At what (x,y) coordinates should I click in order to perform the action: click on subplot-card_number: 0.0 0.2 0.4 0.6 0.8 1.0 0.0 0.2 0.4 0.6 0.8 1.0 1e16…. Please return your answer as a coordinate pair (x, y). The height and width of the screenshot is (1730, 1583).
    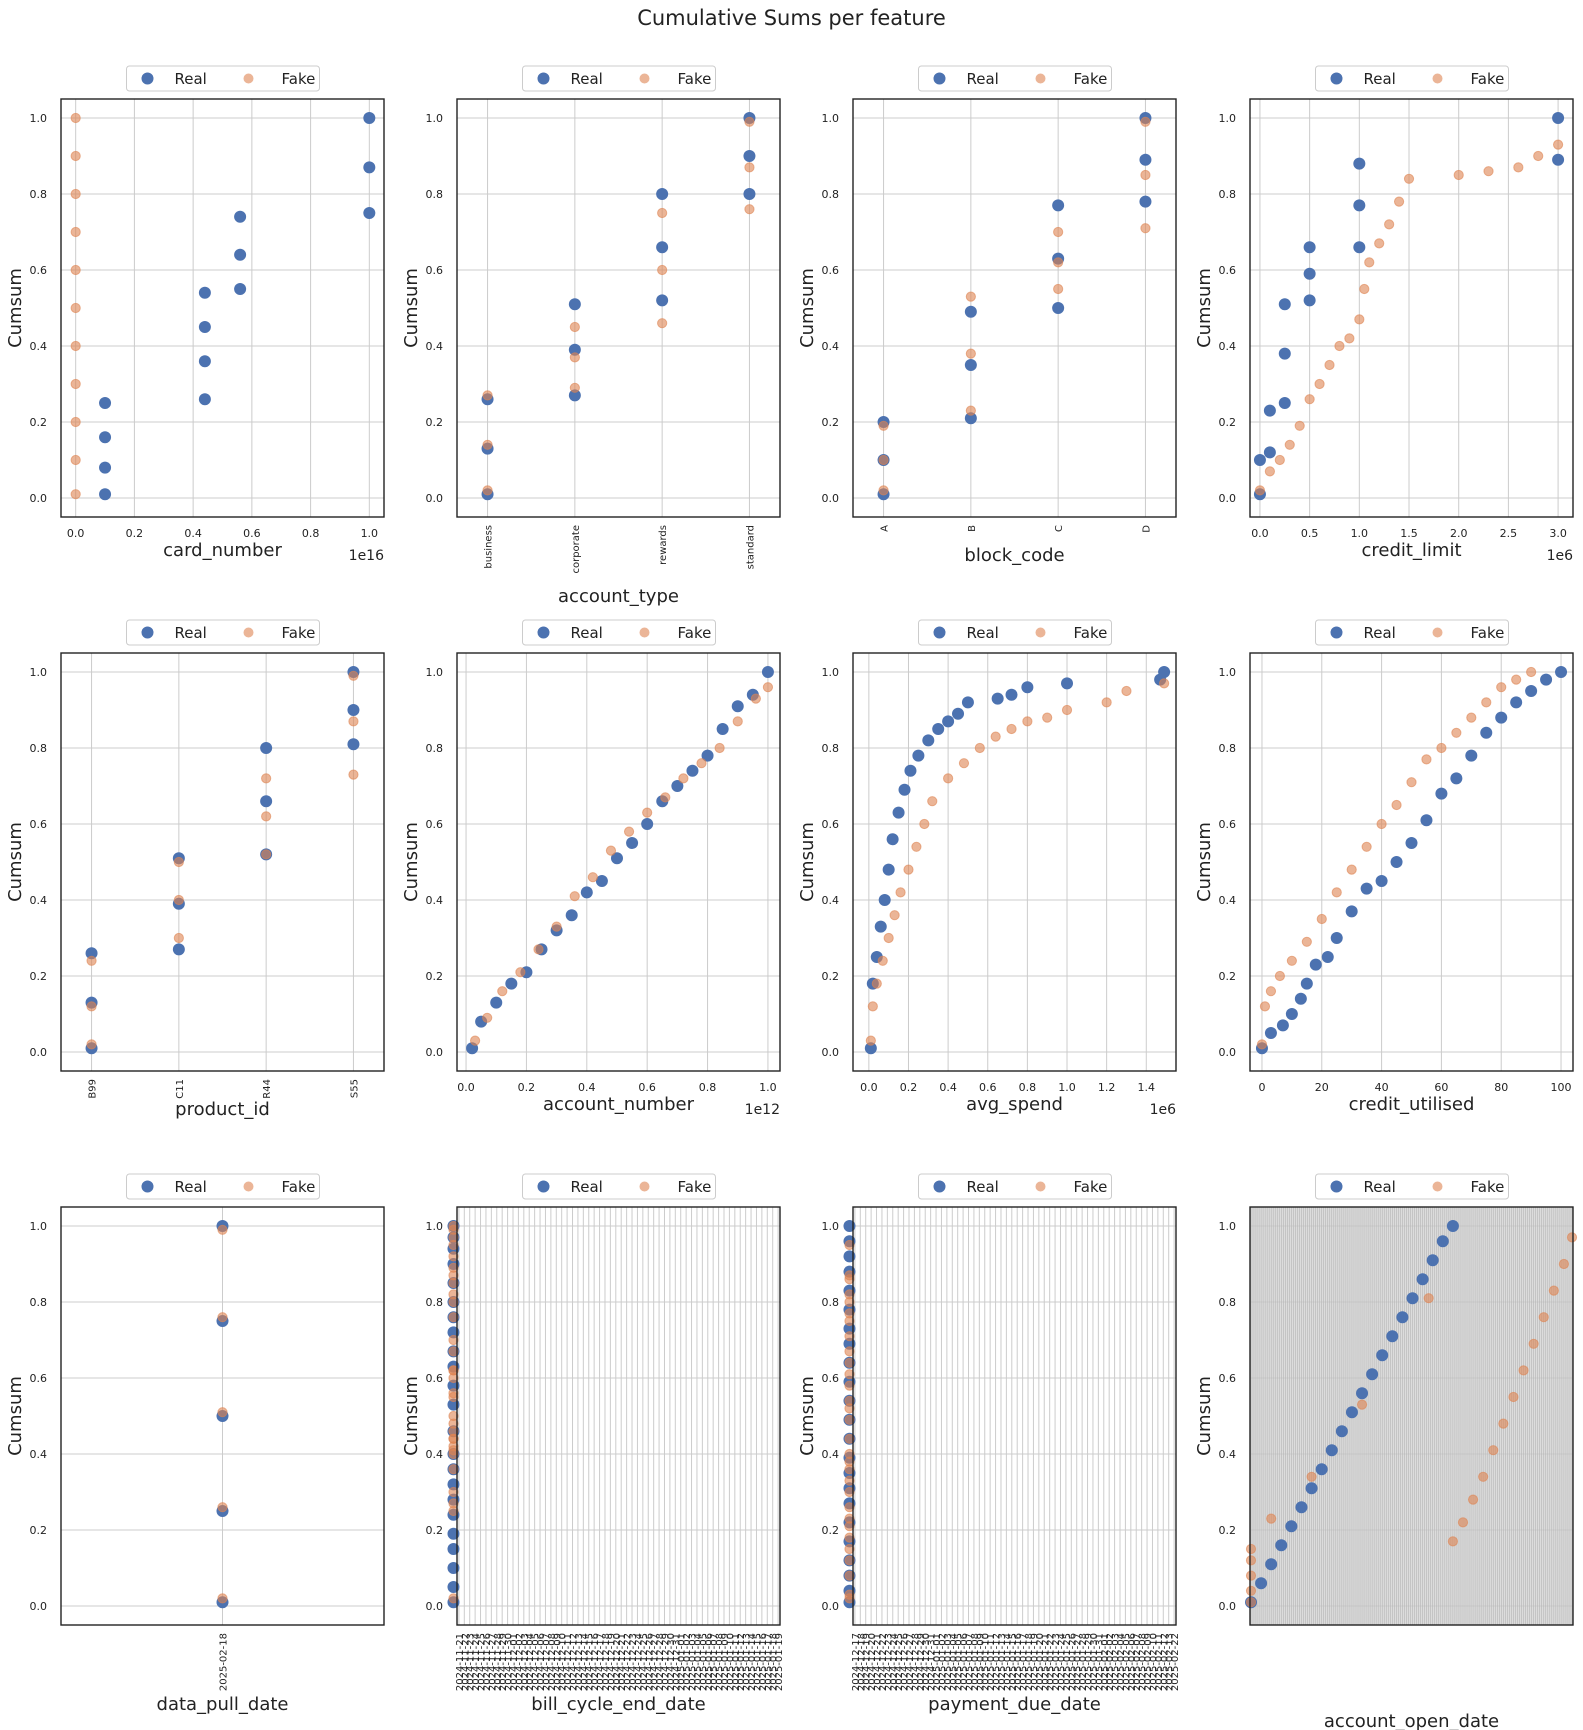
    Looking at the image, I should click on (195, 314).